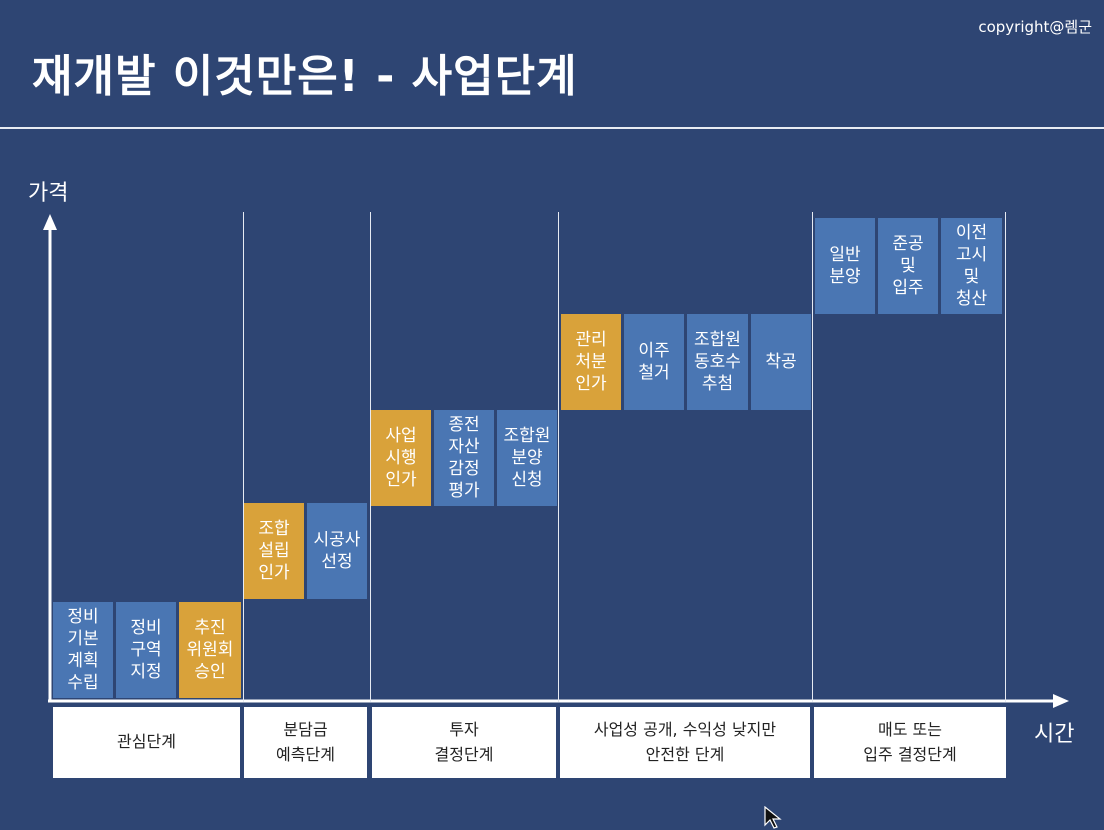  I want to click on step-box: 이주 철거, so click(654, 362).